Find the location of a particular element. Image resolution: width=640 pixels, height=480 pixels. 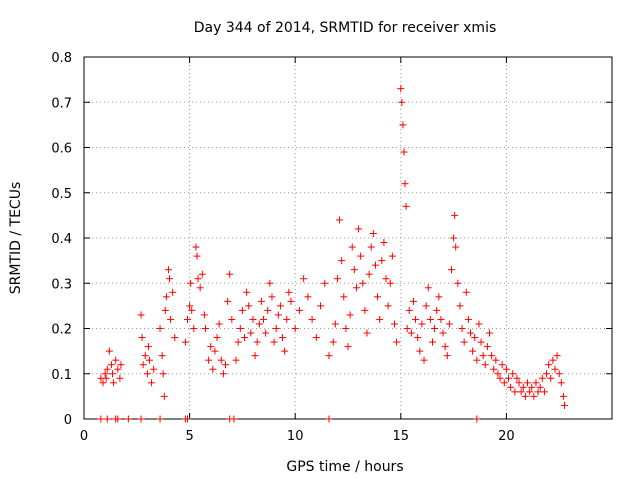

y-tick-label: 0.4 is located at coordinates (61, 239).